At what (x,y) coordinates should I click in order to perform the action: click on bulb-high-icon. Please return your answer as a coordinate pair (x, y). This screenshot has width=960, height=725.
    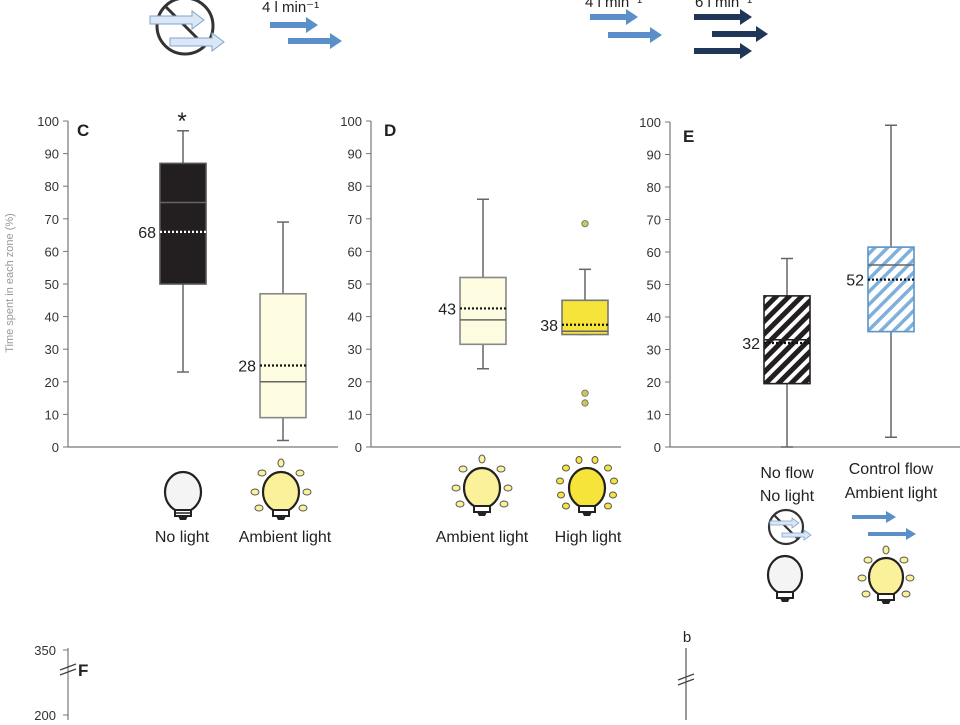
    Looking at the image, I should click on (587, 486).